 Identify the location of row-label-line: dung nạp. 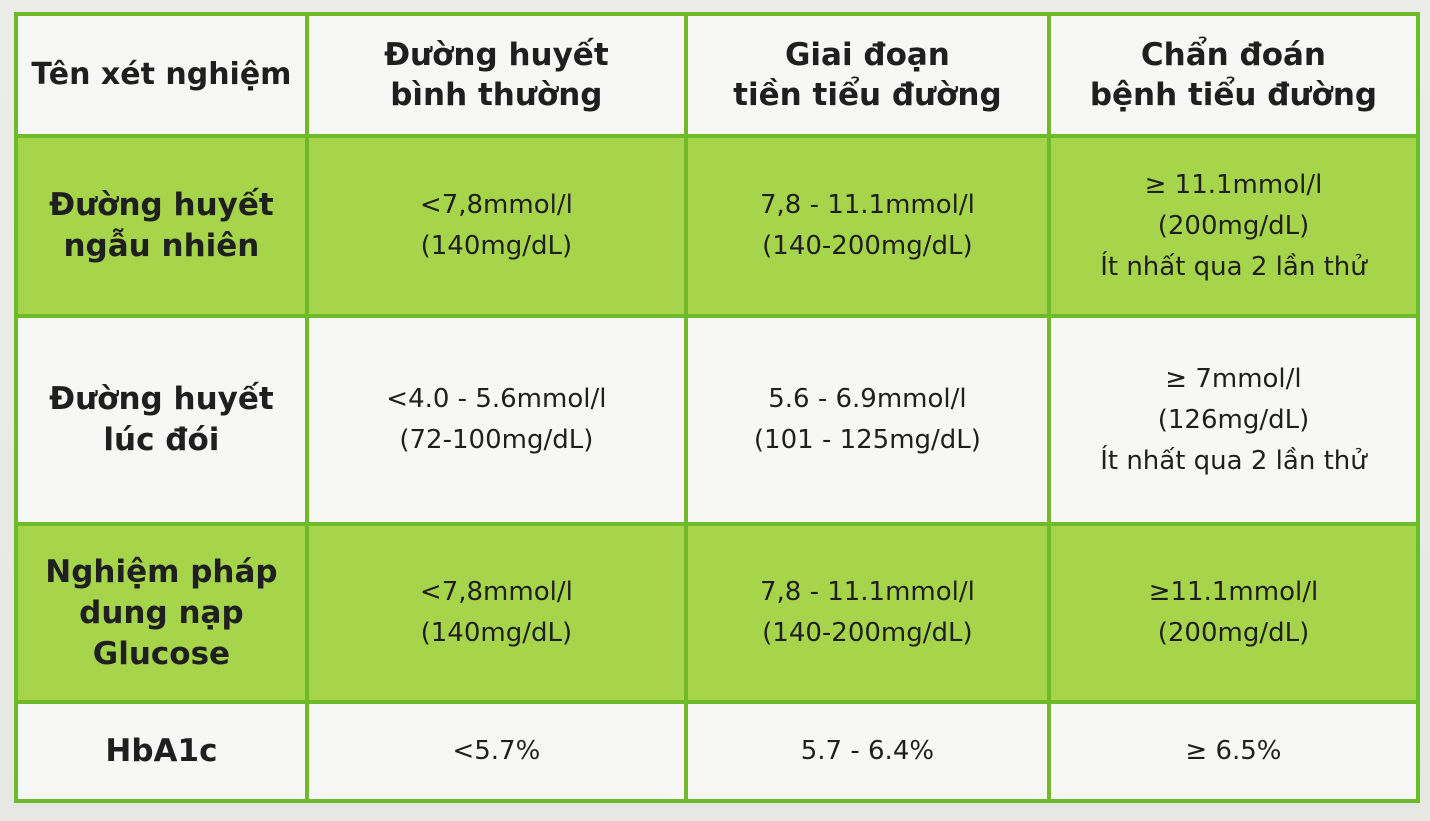
(161, 612).